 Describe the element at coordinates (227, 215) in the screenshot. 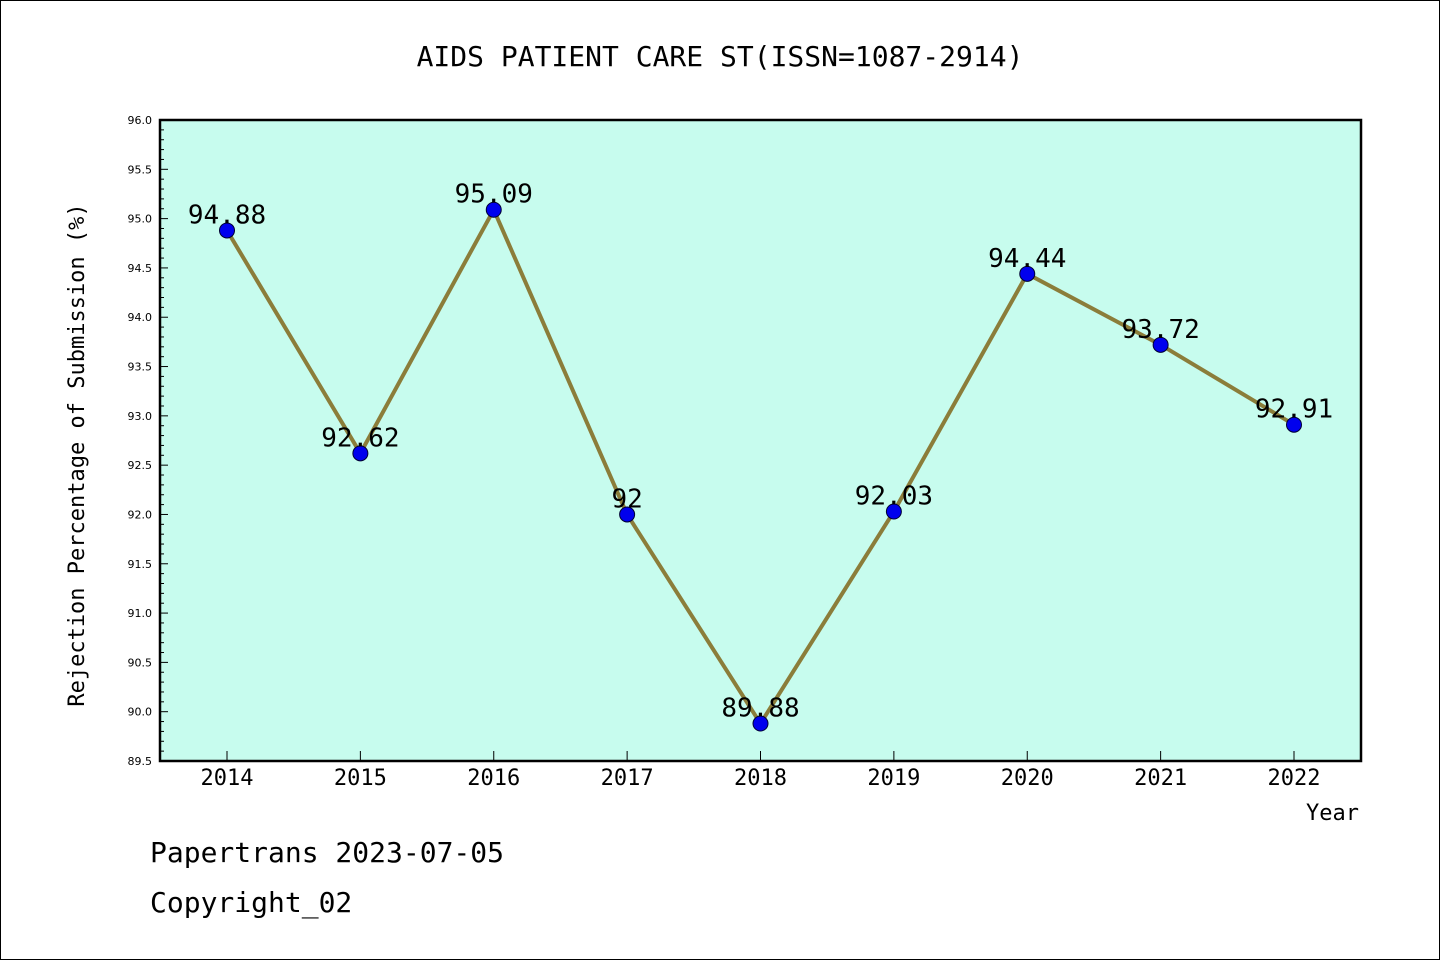

I see `data-label: 94.88` at that location.